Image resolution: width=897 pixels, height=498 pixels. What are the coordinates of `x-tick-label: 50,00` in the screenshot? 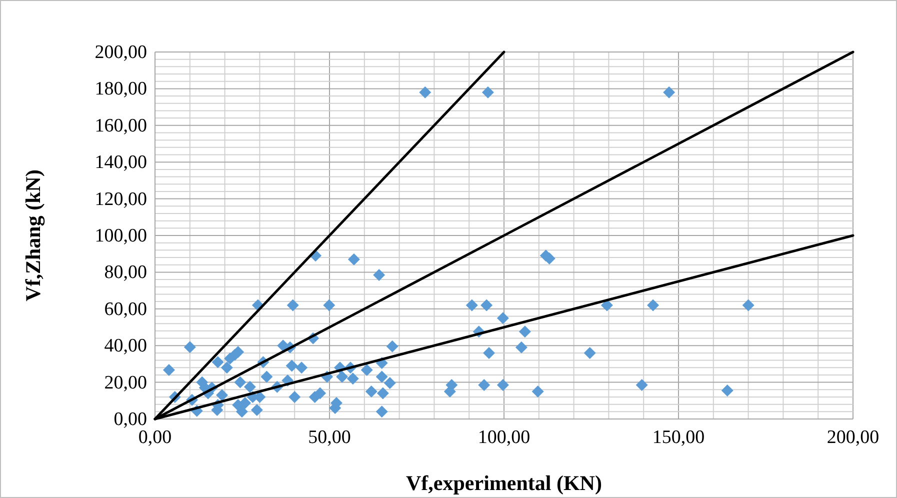 It's located at (329, 437).